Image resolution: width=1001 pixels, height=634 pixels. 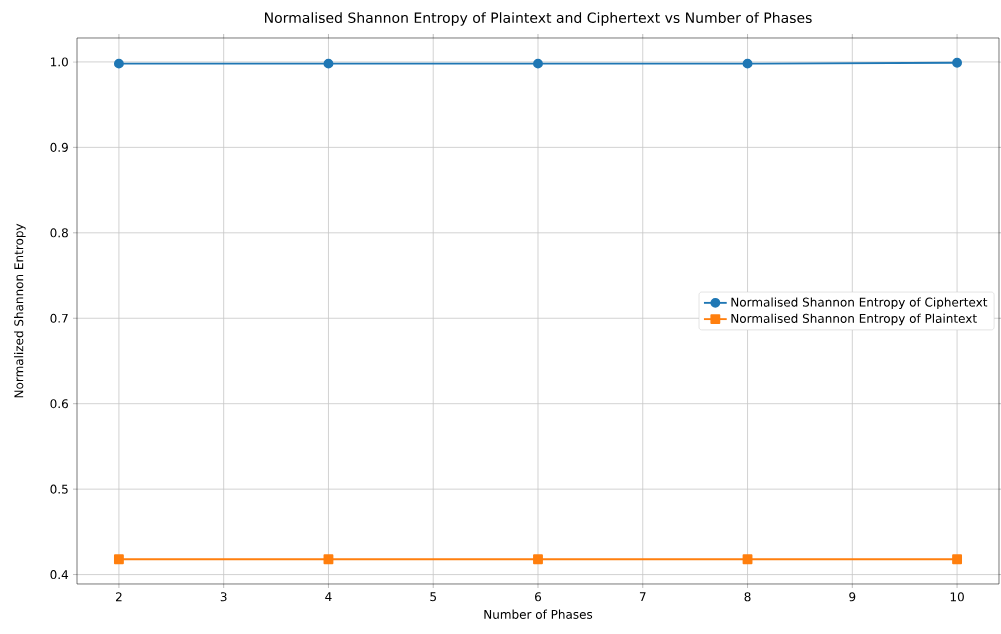 What do you see at coordinates (59, 318) in the screenshot?
I see `y-tick-label: 0.7` at bounding box center [59, 318].